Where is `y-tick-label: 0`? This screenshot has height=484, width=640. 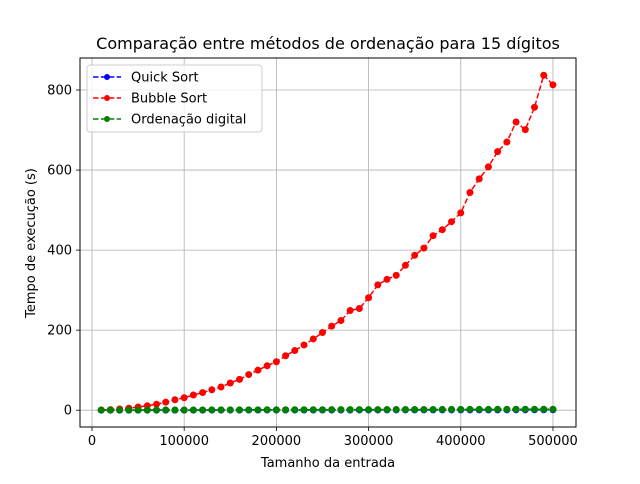 y-tick-label: 0 is located at coordinates (68, 411).